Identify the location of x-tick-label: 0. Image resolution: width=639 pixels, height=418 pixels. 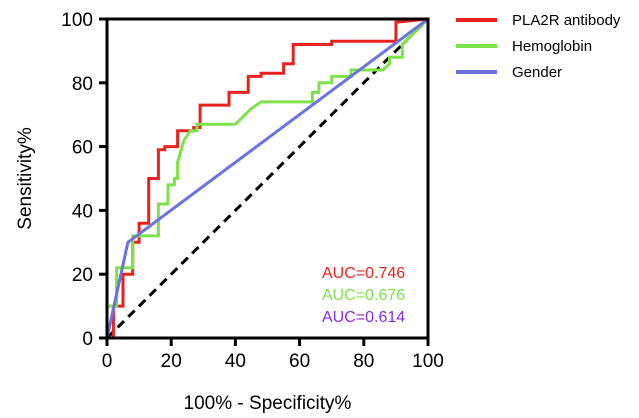
(107, 361).